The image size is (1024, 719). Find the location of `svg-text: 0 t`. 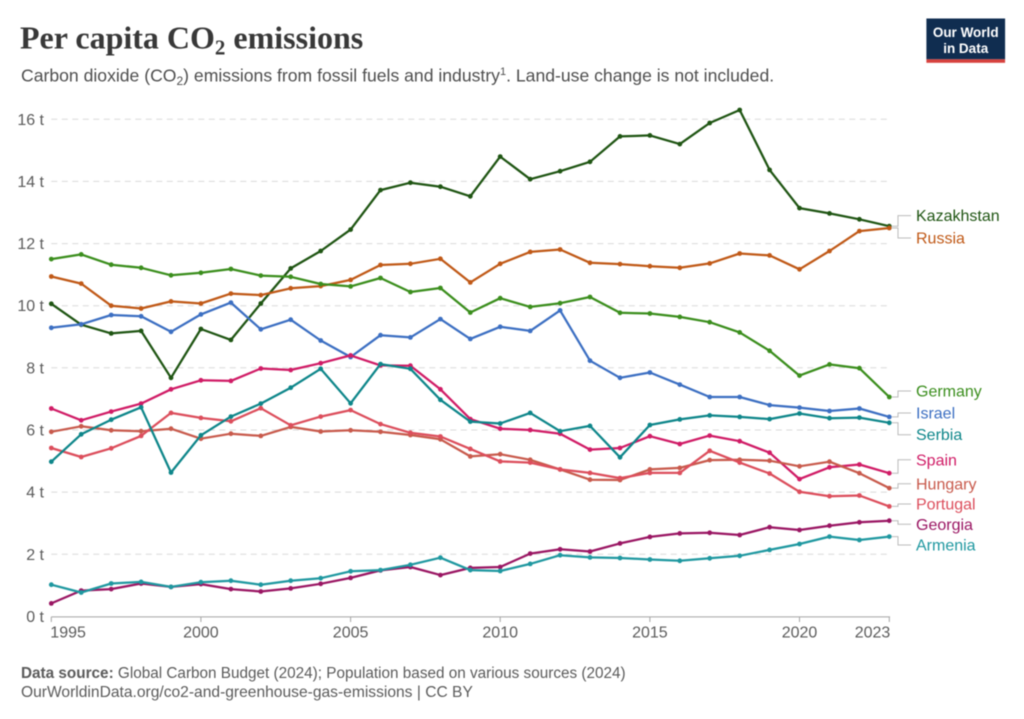

svg-text: 0 t is located at coordinates (35, 617).